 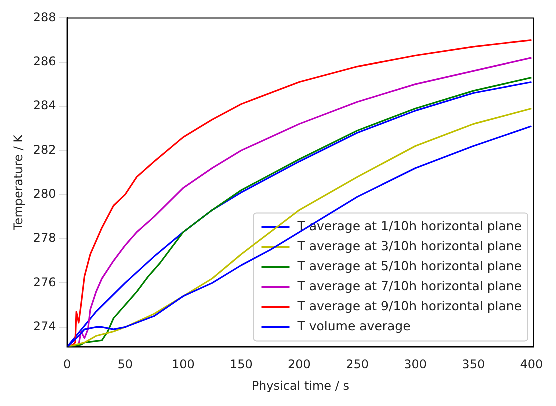 What do you see at coordinates (416, 365) in the screenshot?
I see `x-tick-label: 300` at bounding box center [416, 365].